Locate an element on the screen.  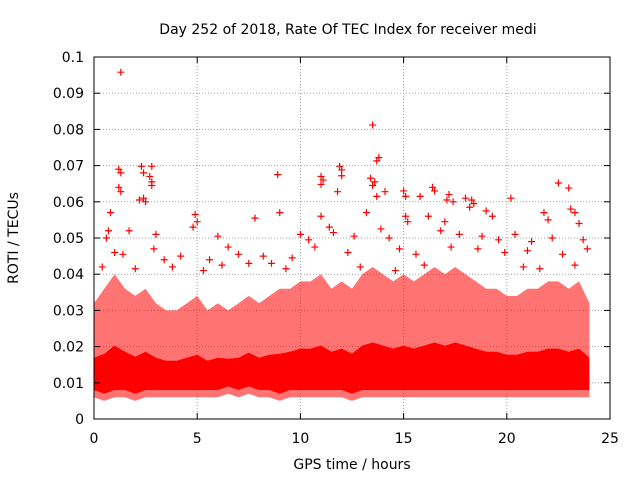
y-tick-label: 0.01 is located at coordinates (68, 384).